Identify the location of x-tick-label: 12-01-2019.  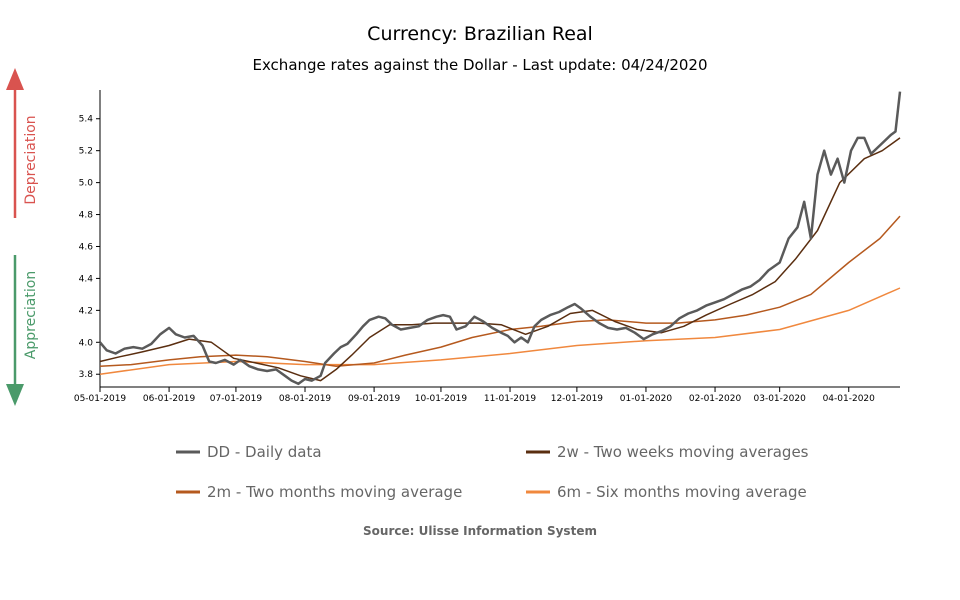
(577, 399).